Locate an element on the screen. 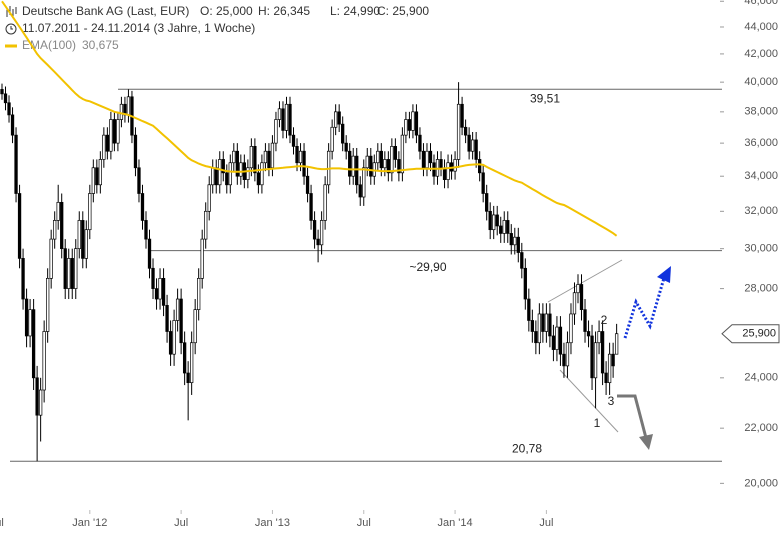  clock-hand is located at coordinates (11, 28).